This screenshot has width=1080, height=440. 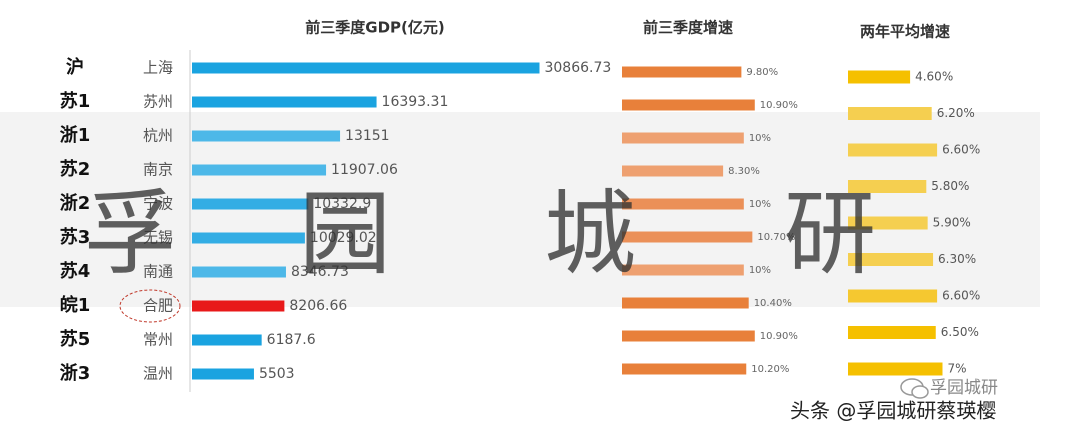 What do you see at coordinates (75, 203) in the screenshot?
I see `row-label: 浙2` at bounding box center [75, 203].